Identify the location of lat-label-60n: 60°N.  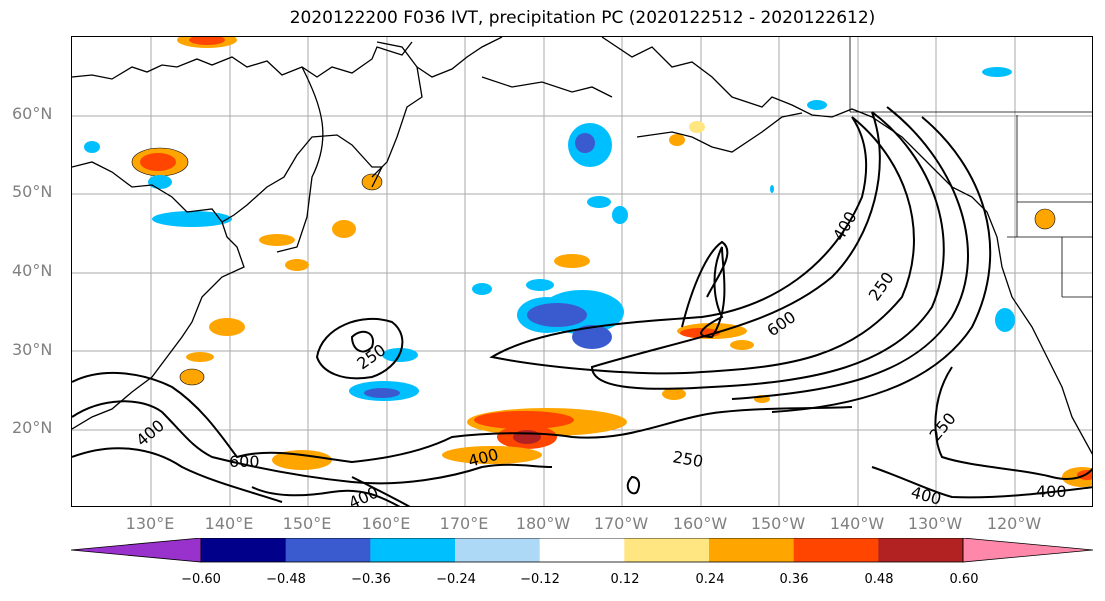
(32, 113).